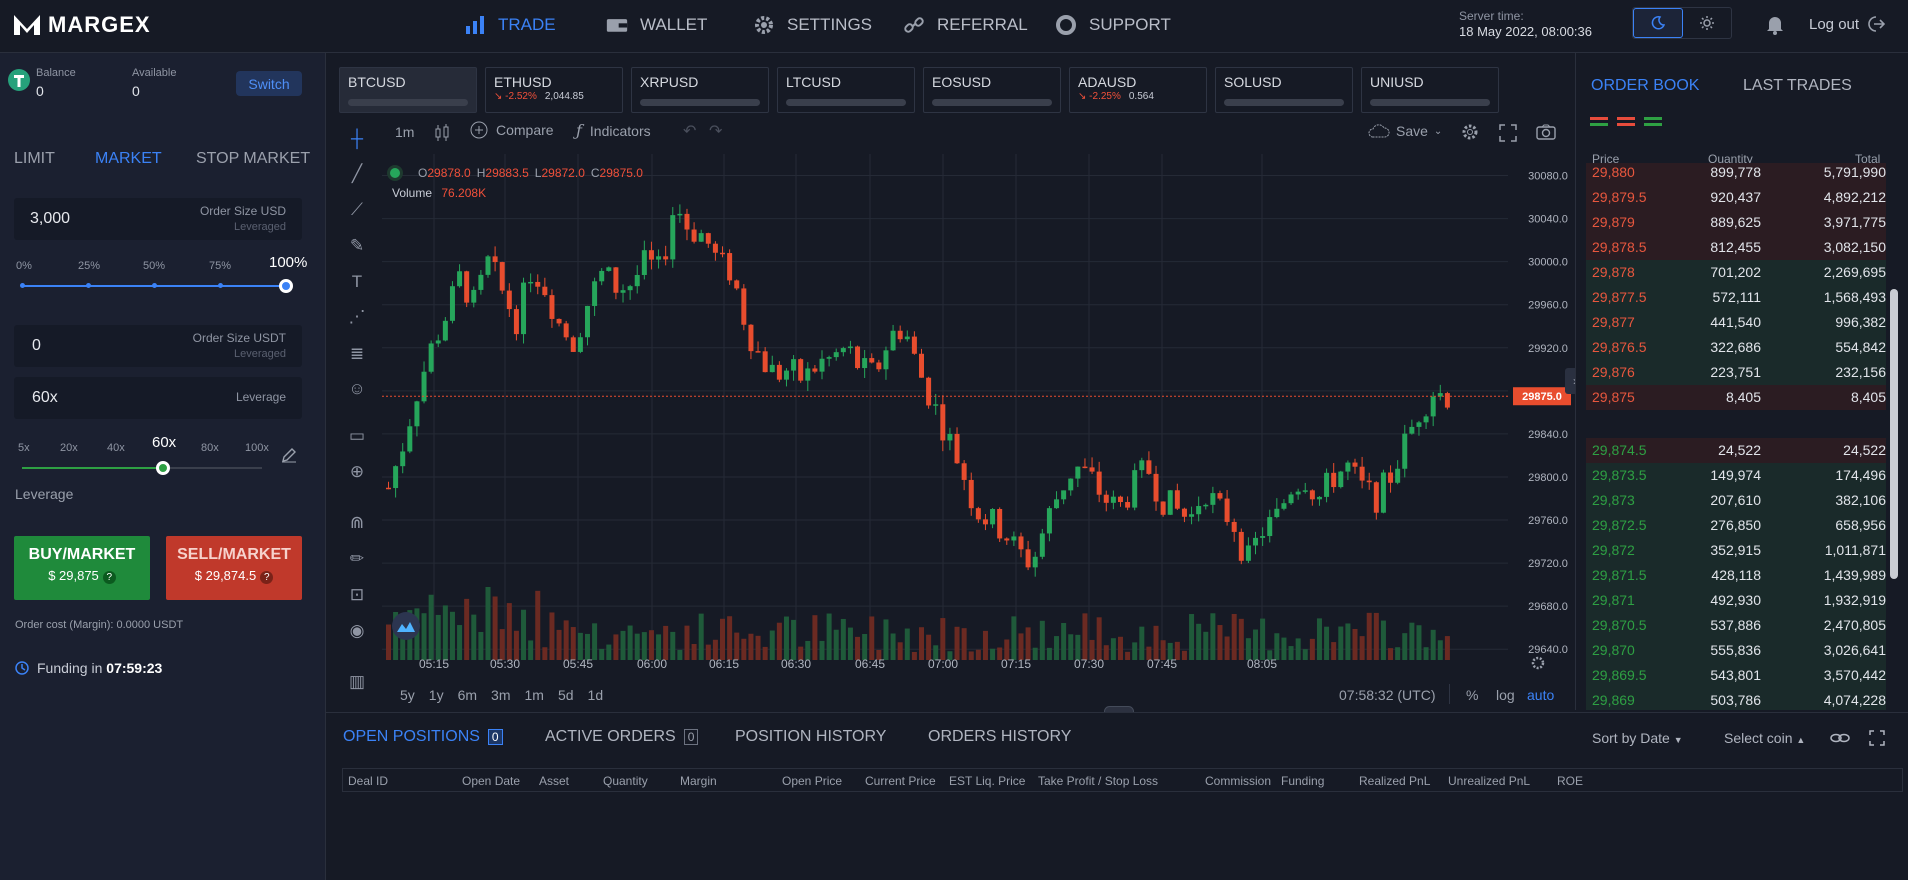  I want to click on lock-draw-icon: ✏, so click(357, 558).